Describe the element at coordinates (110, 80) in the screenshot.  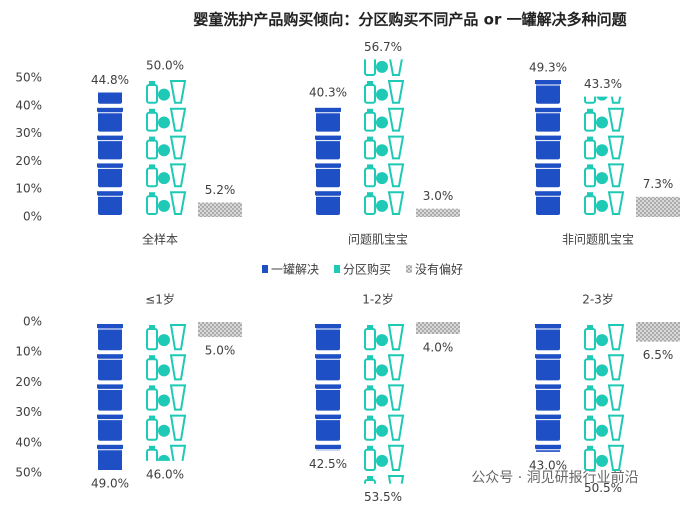
I see `value-label: 44.8%` at that location.